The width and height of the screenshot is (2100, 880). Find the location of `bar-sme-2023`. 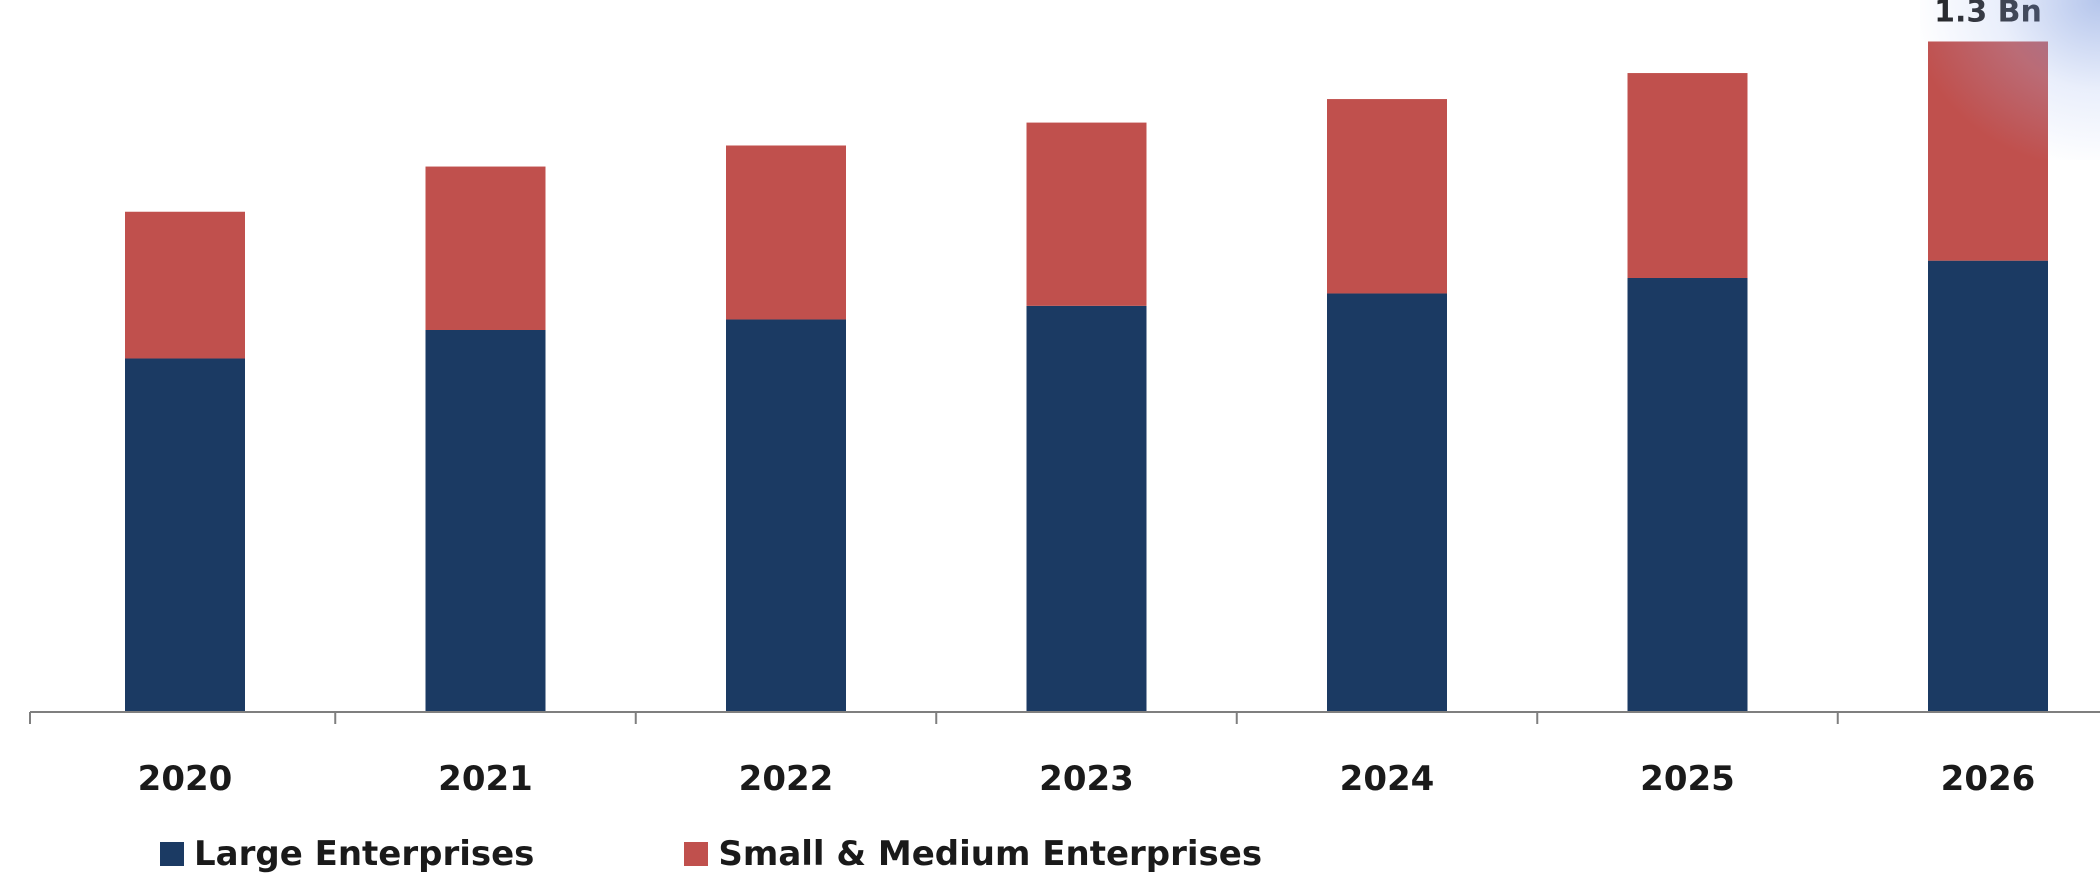

bar-sme-2023 is located at coordinates (1086, 214).